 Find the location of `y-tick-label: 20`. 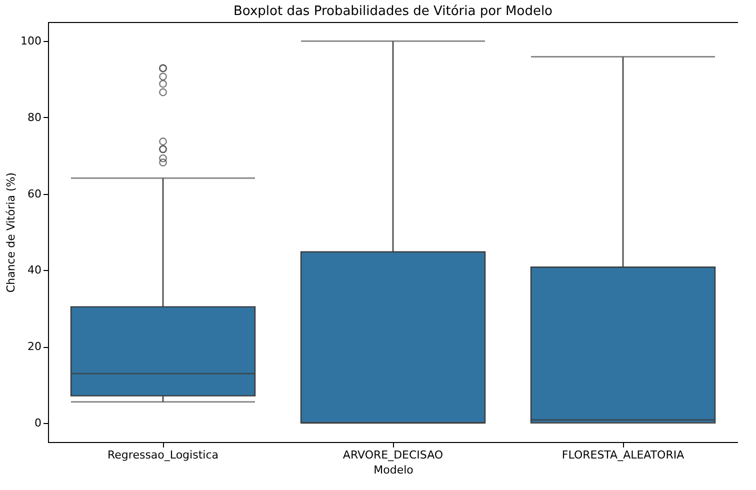

y-tick-label: 20 is located at coordinates (35, 347).